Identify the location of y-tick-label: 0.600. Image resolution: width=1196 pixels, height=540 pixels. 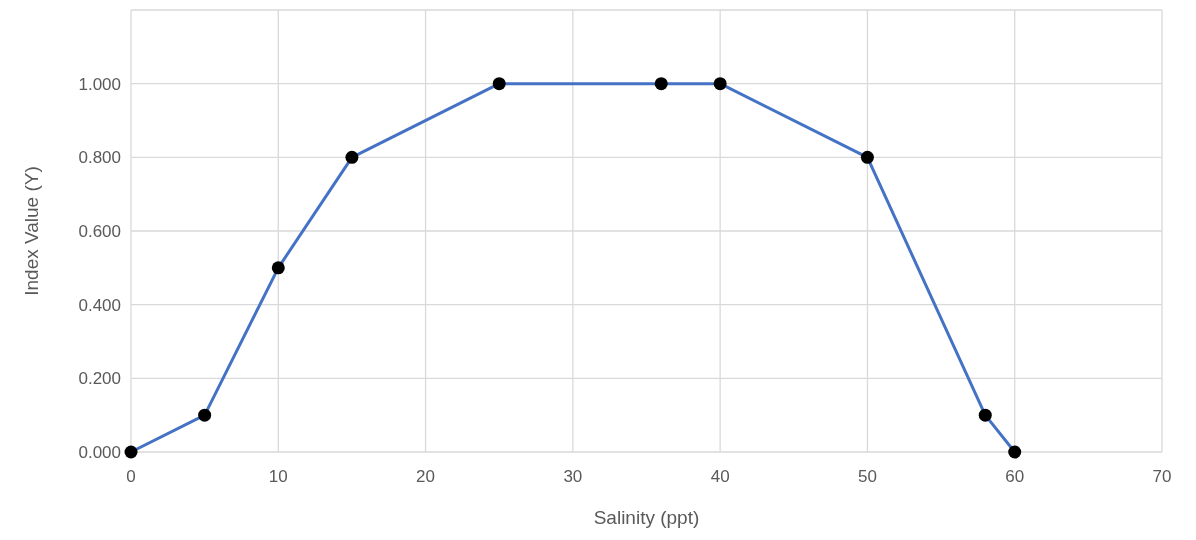
(99, 231).